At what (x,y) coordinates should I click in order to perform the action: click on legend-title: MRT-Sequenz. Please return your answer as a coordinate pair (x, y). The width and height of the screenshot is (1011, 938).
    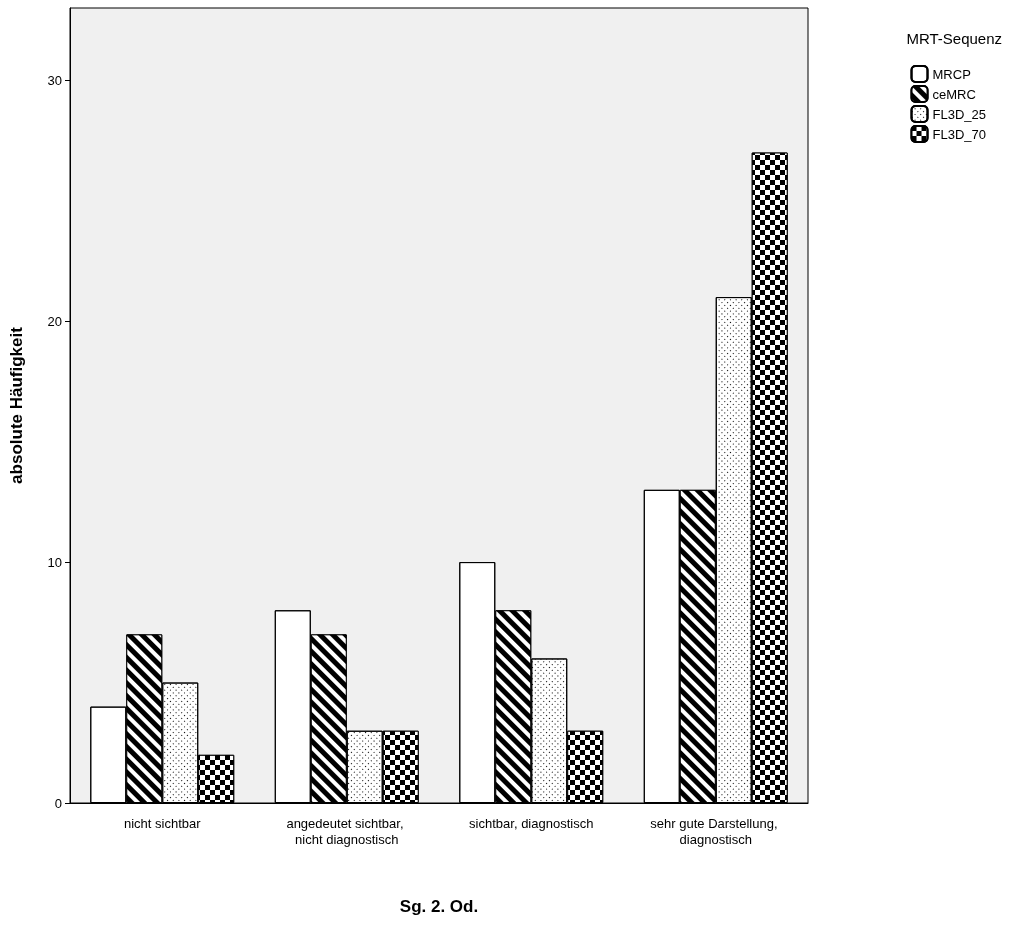
    Looking at the image, I should click on (954, 38).